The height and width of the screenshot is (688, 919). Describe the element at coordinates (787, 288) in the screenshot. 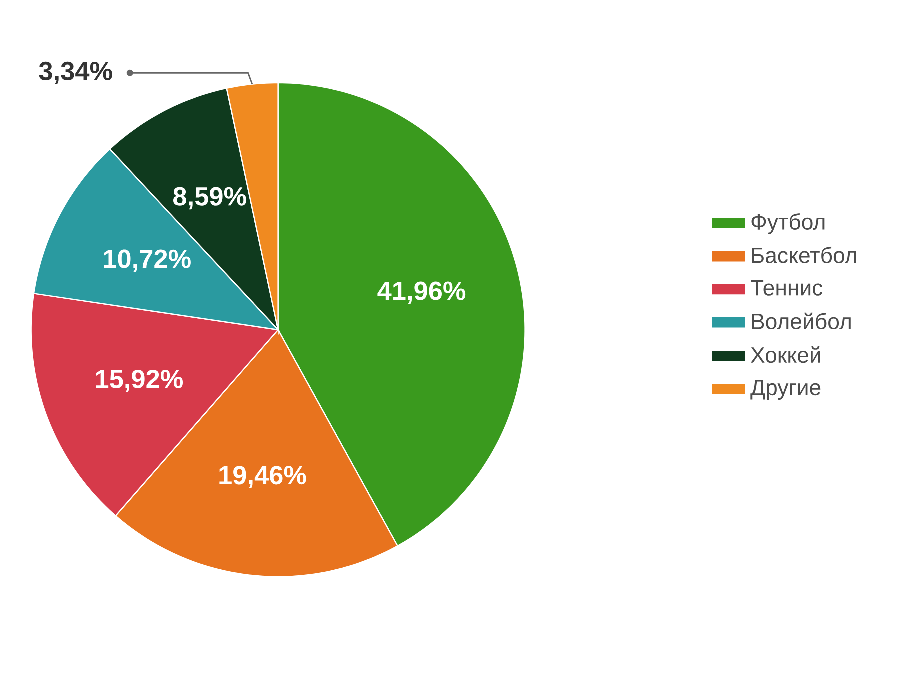

I see `legend-label: Теннис` at that location.